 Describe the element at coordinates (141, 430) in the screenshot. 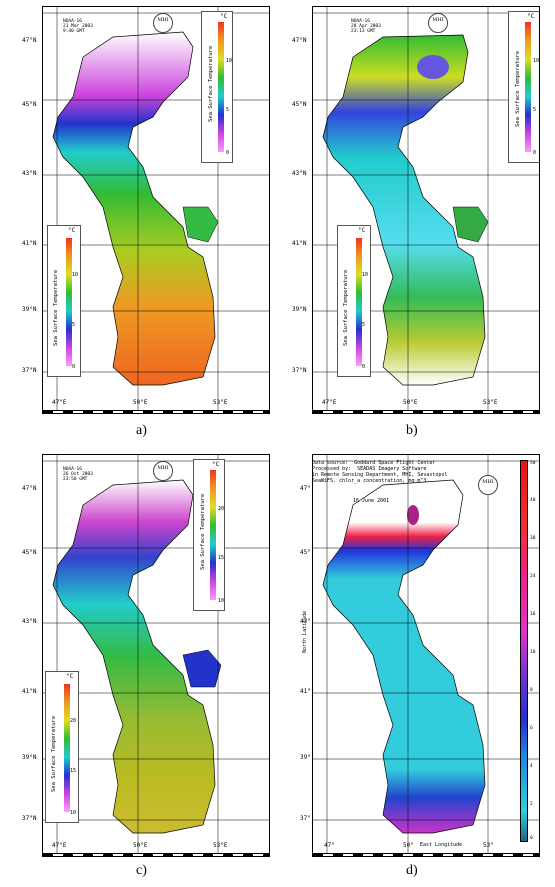

I see `caption-a: a)` at that location.